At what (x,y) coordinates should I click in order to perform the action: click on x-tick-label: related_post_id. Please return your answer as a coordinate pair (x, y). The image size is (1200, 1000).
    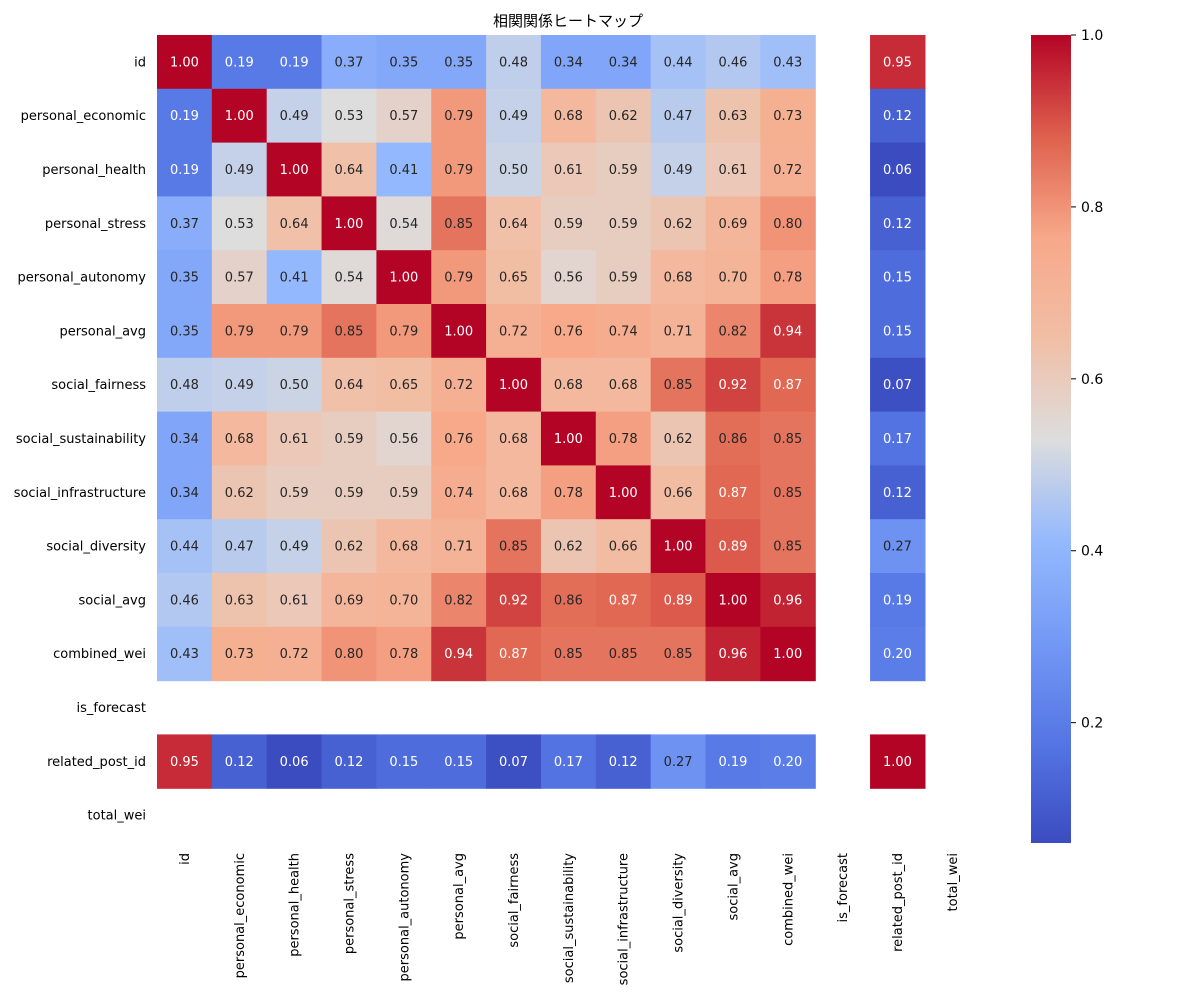
    Looking at the image, I should click on (898, 902).